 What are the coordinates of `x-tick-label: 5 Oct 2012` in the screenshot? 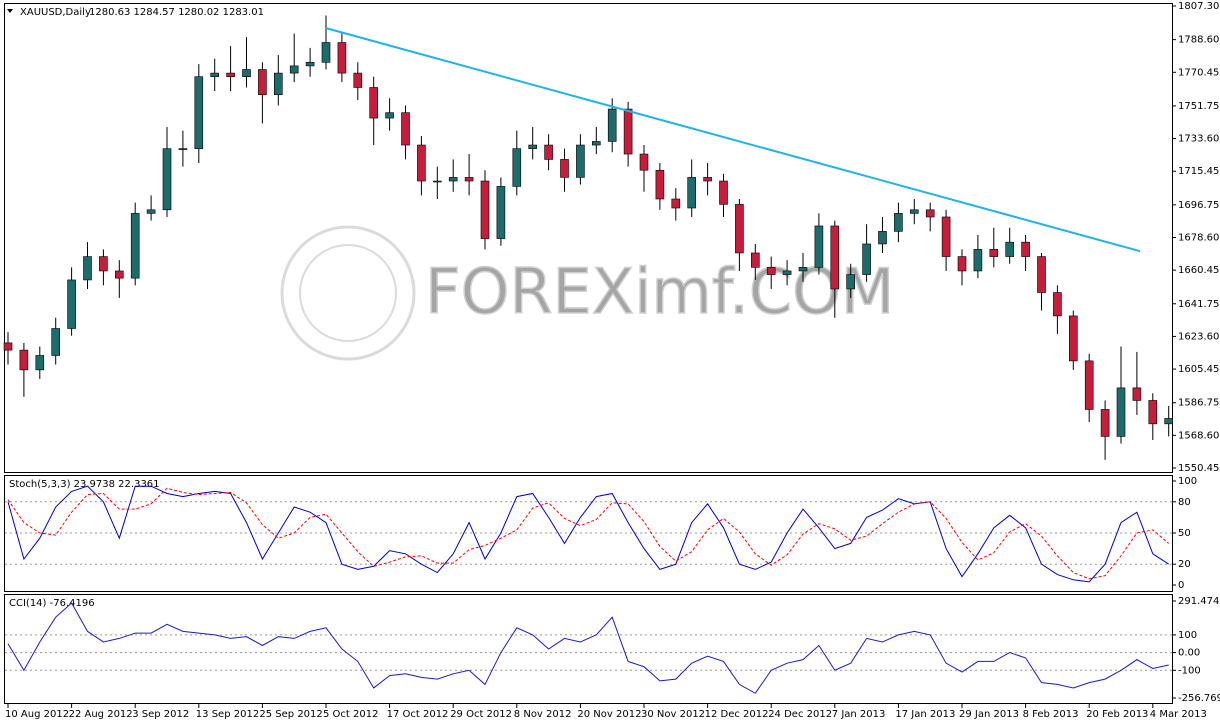 It's located at (350, 714).